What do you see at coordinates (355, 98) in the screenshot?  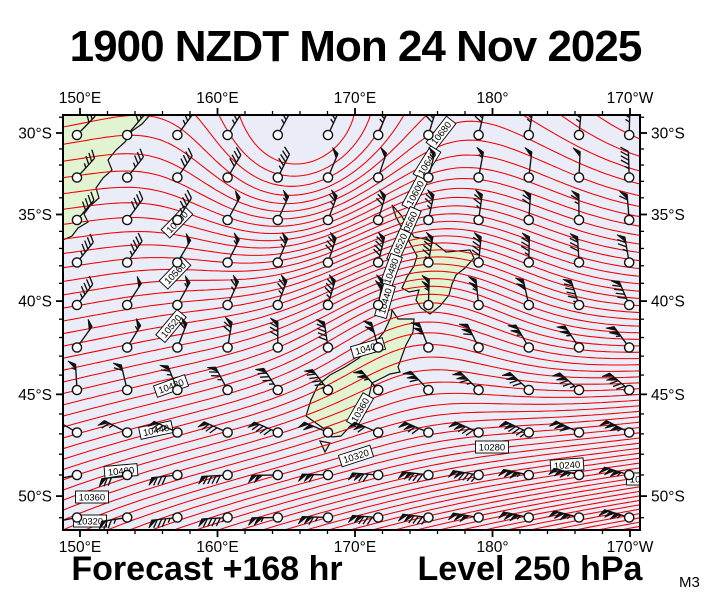 I see `lon-label-top: 170°E` at bounding box center [355, 98].